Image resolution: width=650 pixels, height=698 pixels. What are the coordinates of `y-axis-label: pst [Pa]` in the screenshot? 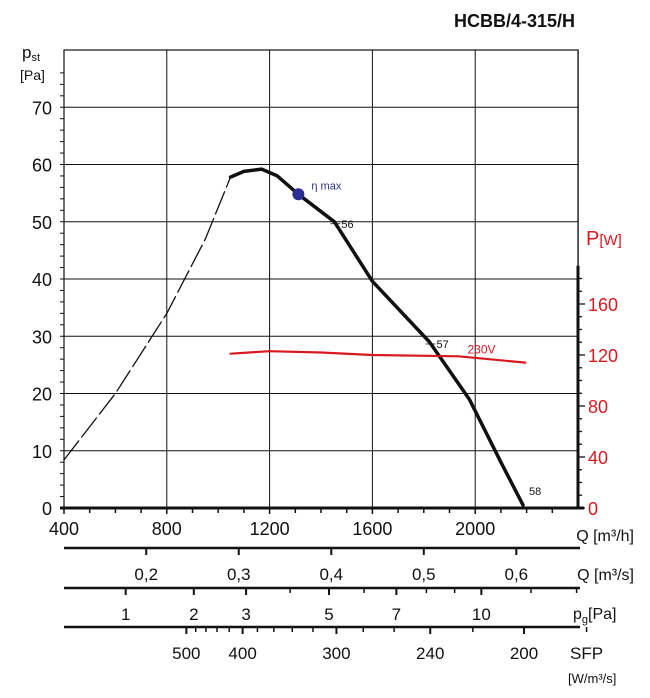 It's located at (32, 63).